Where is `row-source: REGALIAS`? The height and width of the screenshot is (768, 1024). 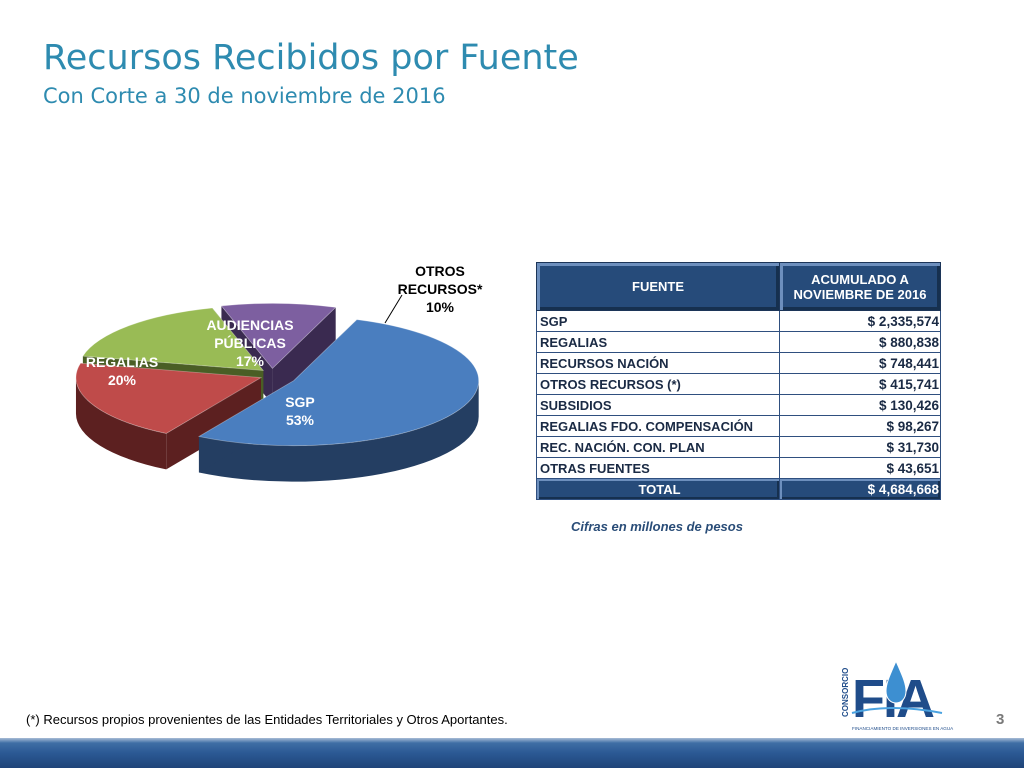
row-source: REGALIAS is located at coordinates (658, 342).